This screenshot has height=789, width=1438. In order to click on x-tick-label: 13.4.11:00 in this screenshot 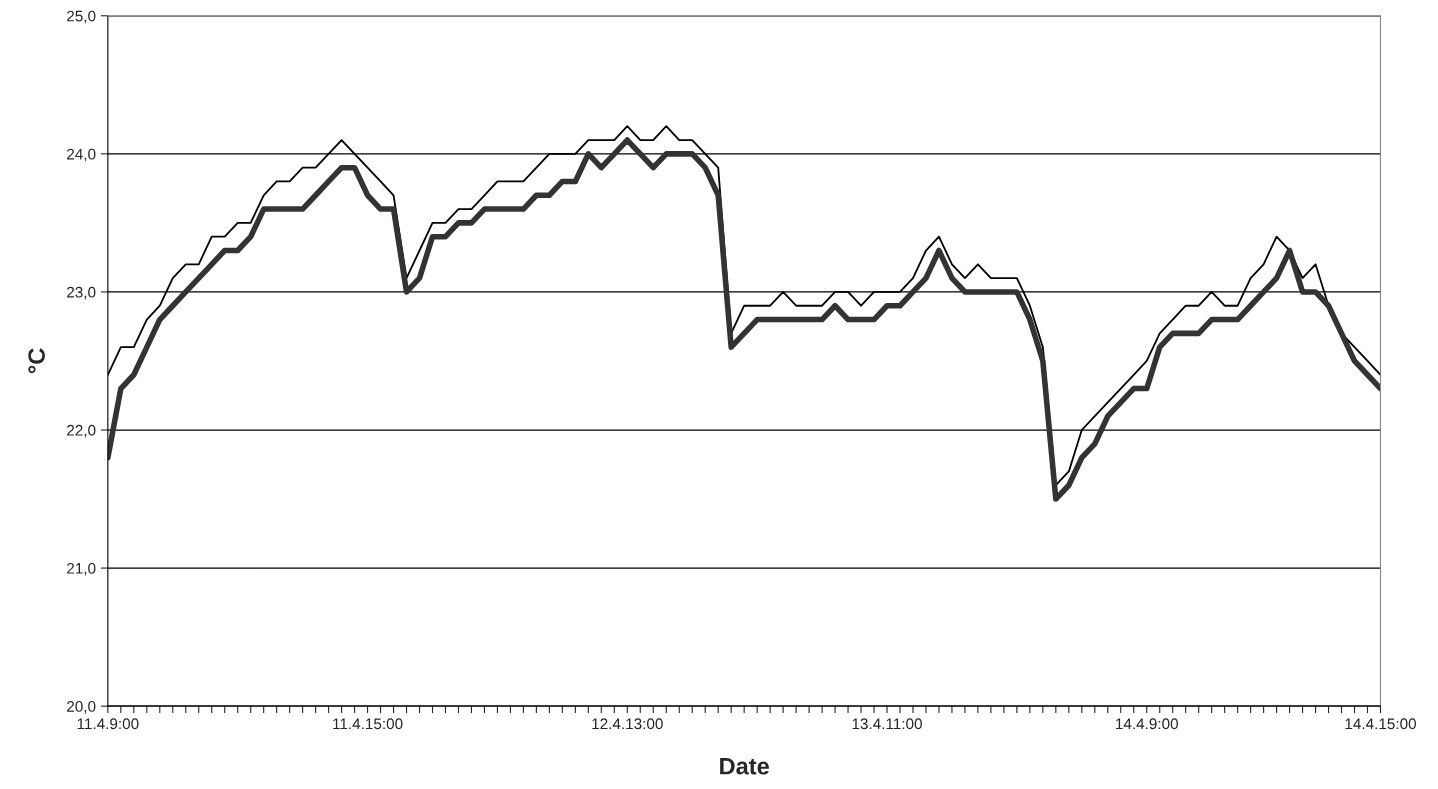, I will do `click(887, 724)`.